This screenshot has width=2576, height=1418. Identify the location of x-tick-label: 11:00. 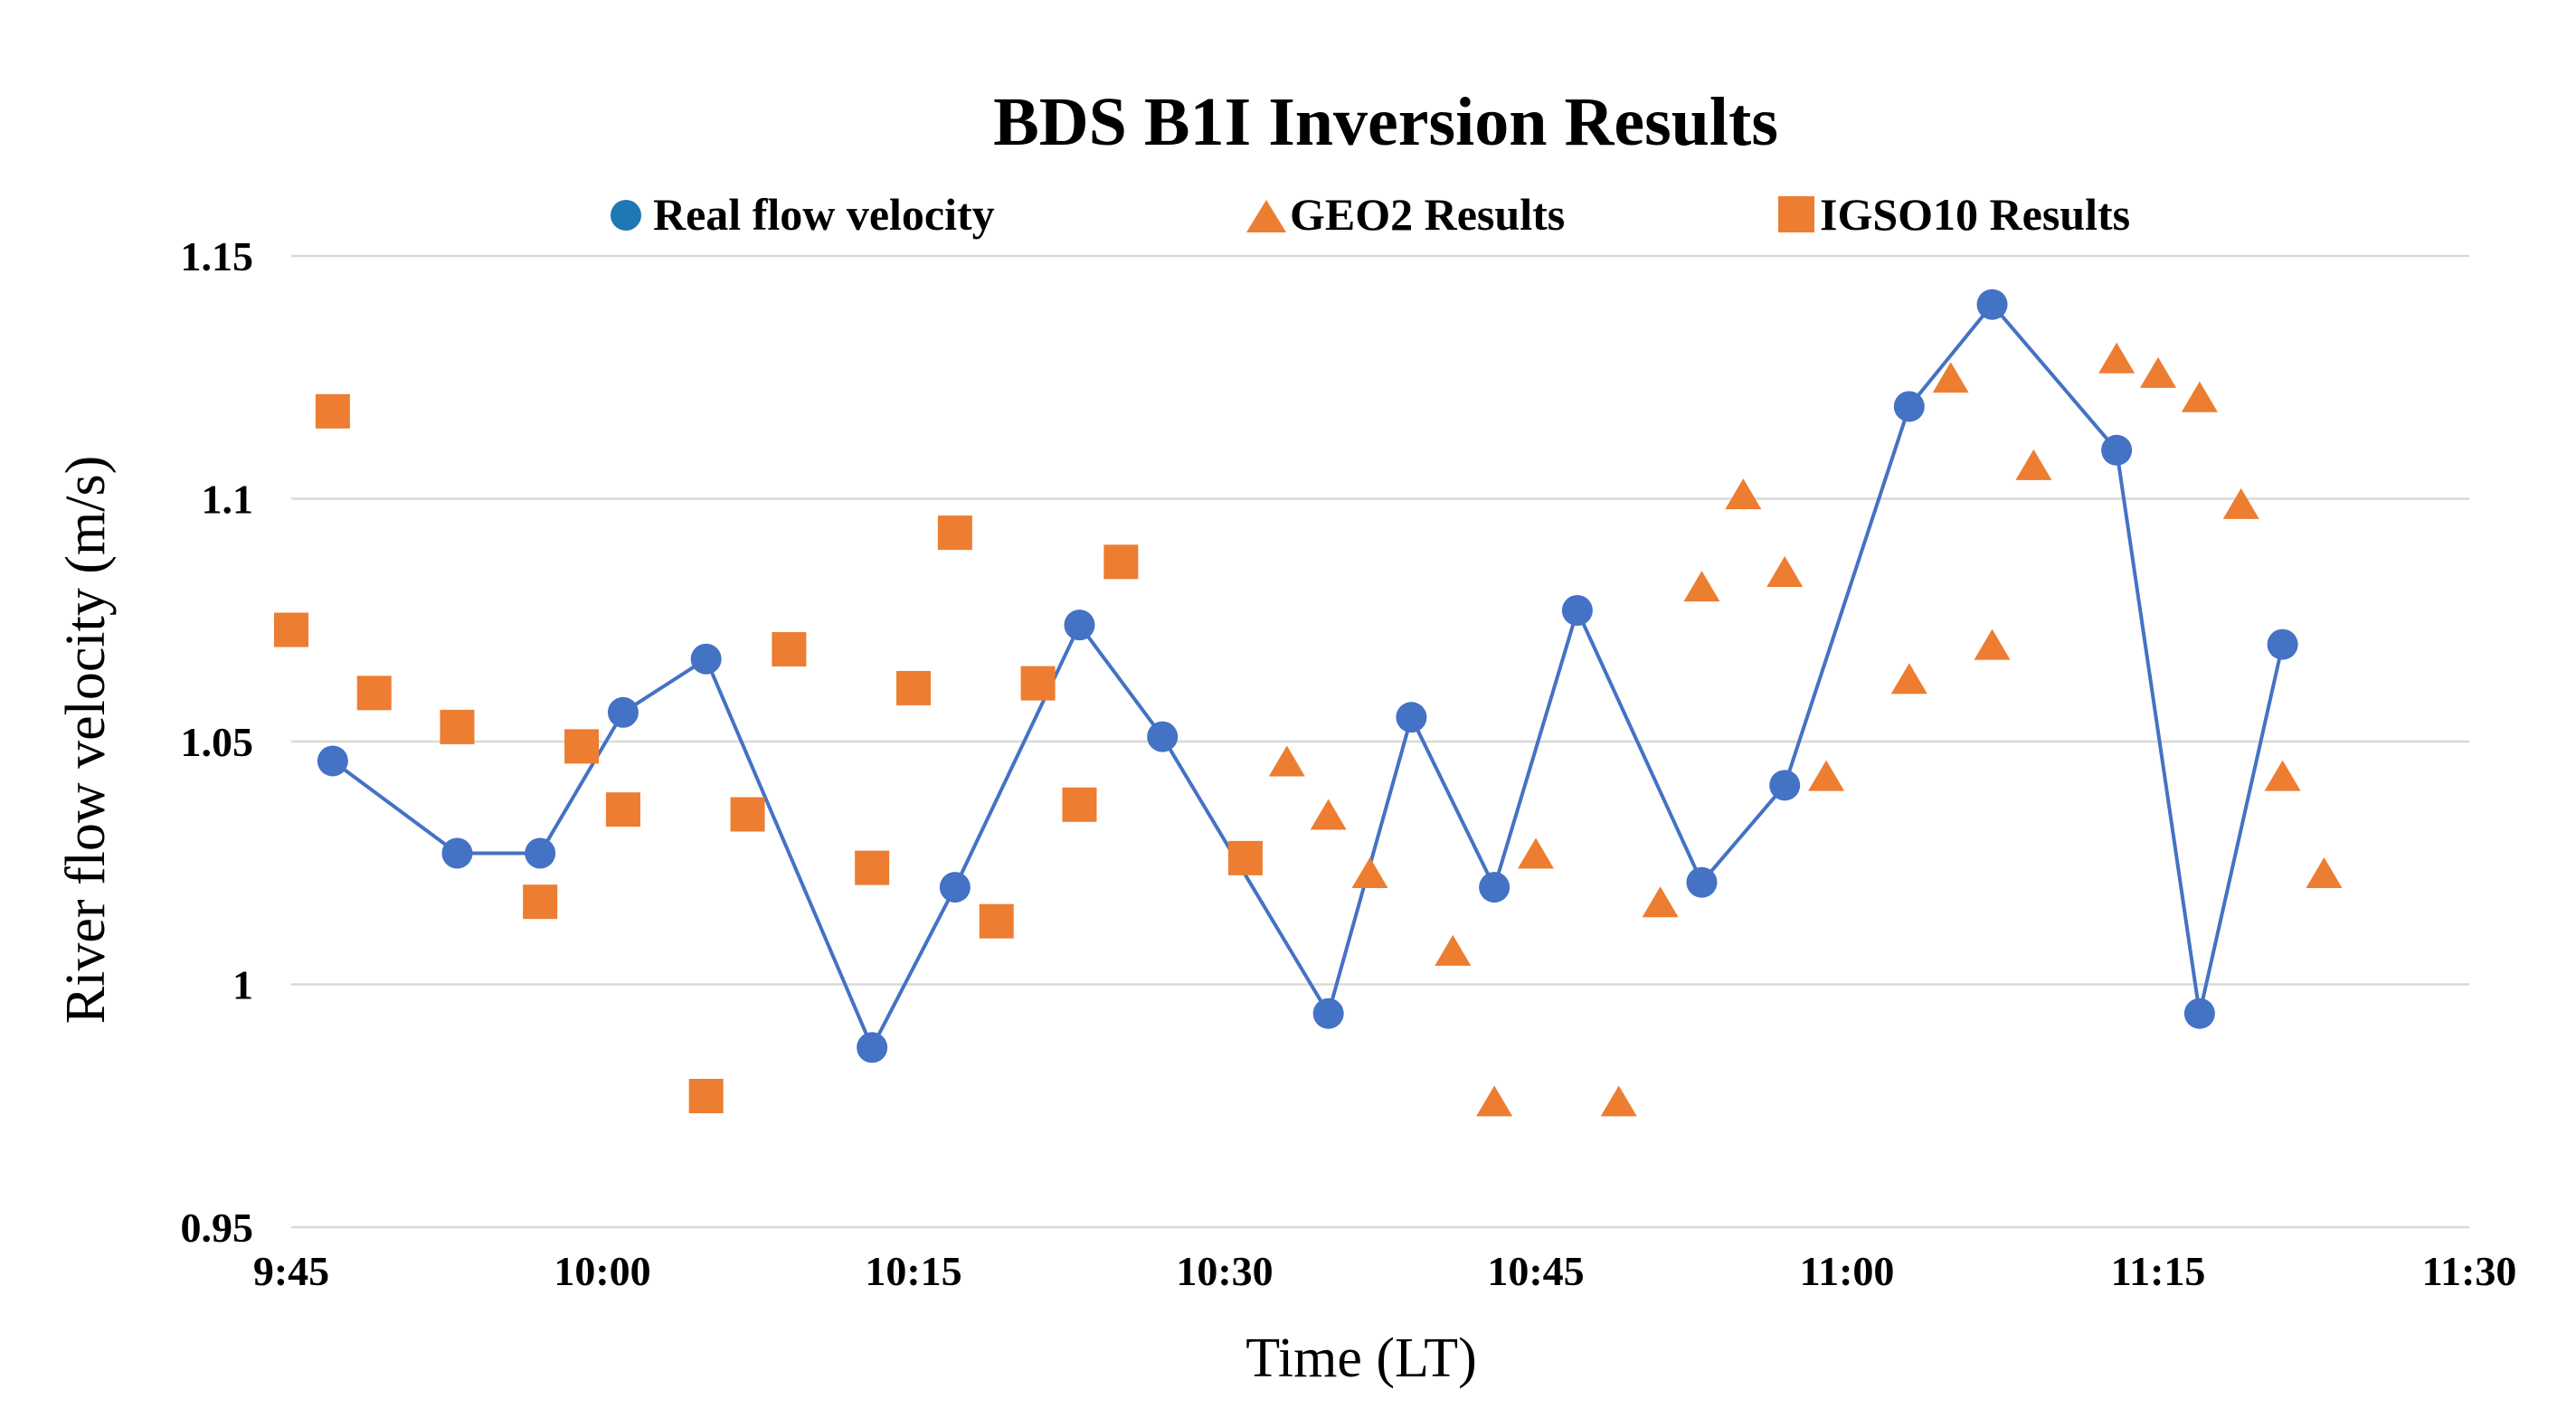
(1847, 1271).